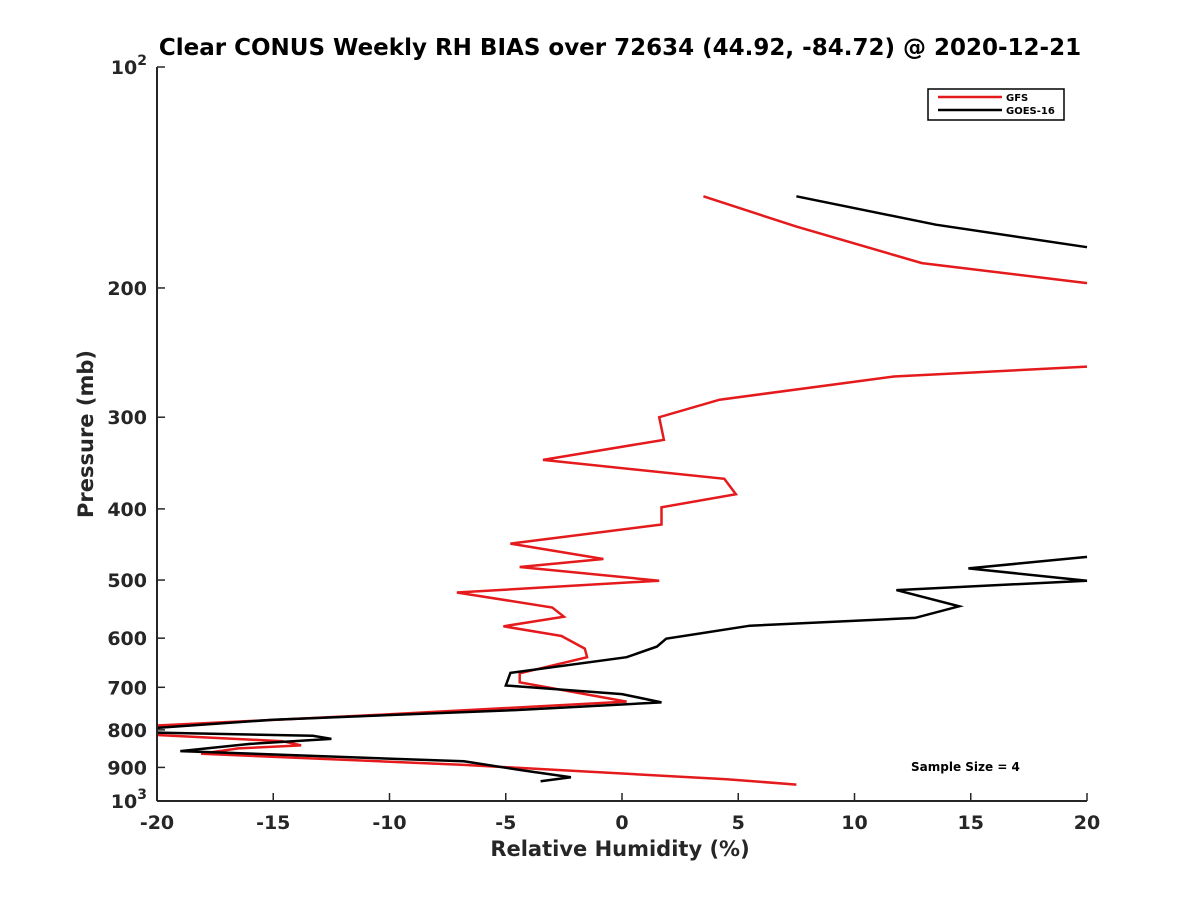 The image size is (1200, 900). What do you see at coordinates (854, 823) in the screenshot?
I see `x-tick-label: 10` at bounding box center [854, 823].